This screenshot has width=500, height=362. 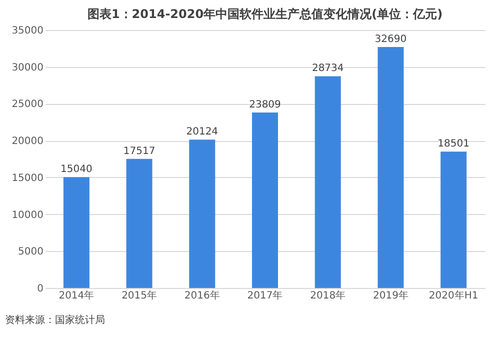 What do you see at coordinates (328, 68) in the screenshot?
I see `data-label: 28734` at bounding box center [328, 68].